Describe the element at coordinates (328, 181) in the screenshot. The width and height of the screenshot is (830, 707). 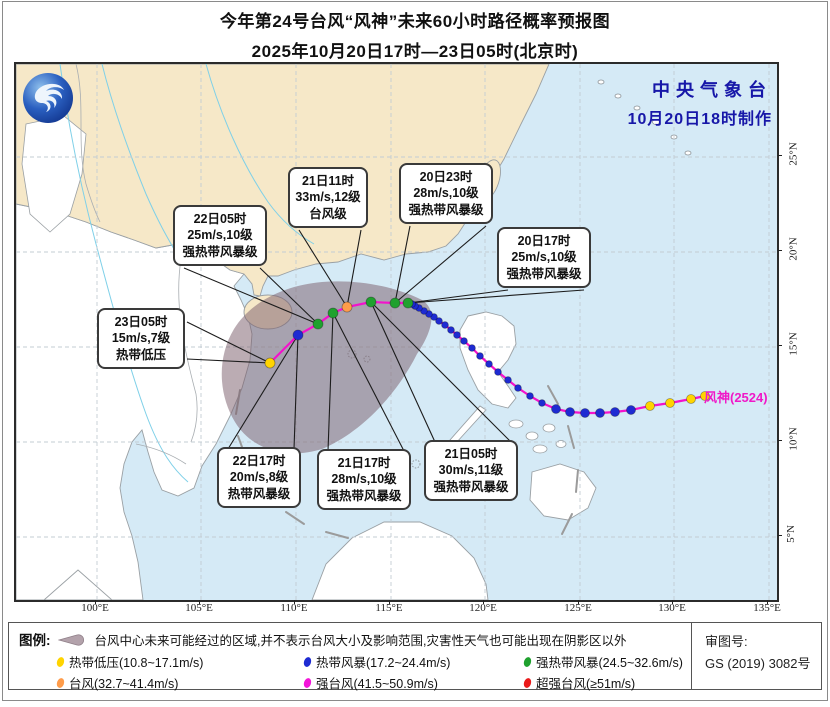
I see `callout-time: 21日11时` at that location.